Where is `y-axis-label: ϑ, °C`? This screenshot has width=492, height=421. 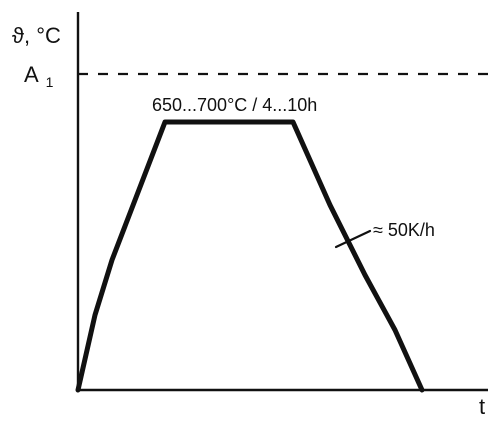
y-axis-label: ϑ, °C is located at coordinates (36, 35).